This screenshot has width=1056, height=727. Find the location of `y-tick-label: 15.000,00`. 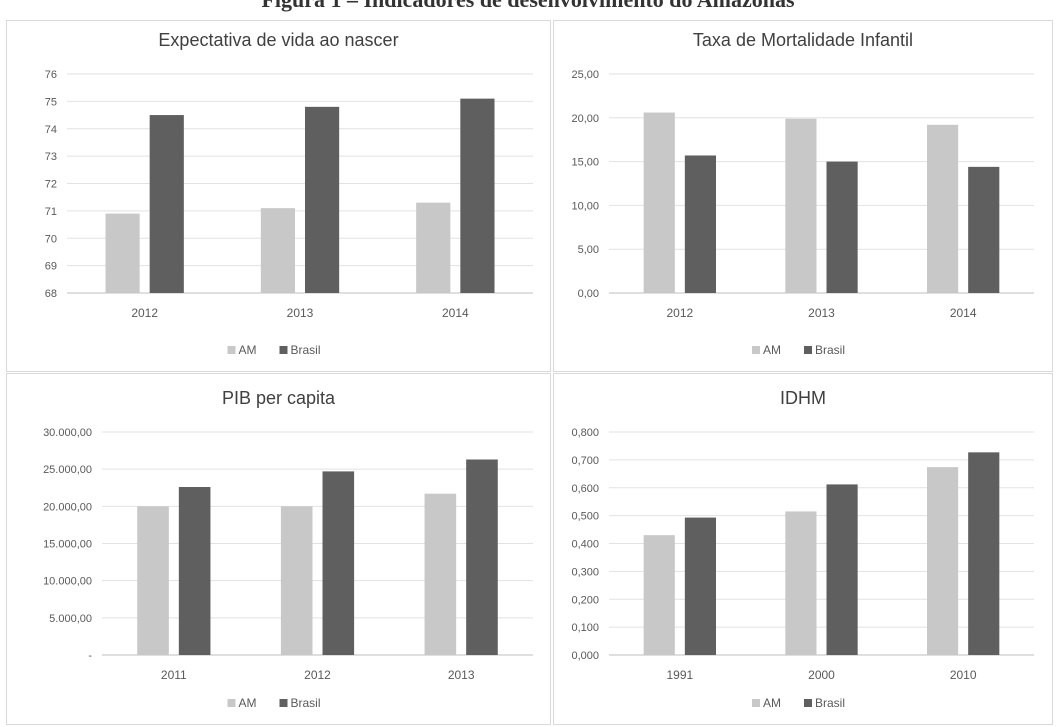

y-tick-label: 15.000,00 is located at coordinates (67, 545).